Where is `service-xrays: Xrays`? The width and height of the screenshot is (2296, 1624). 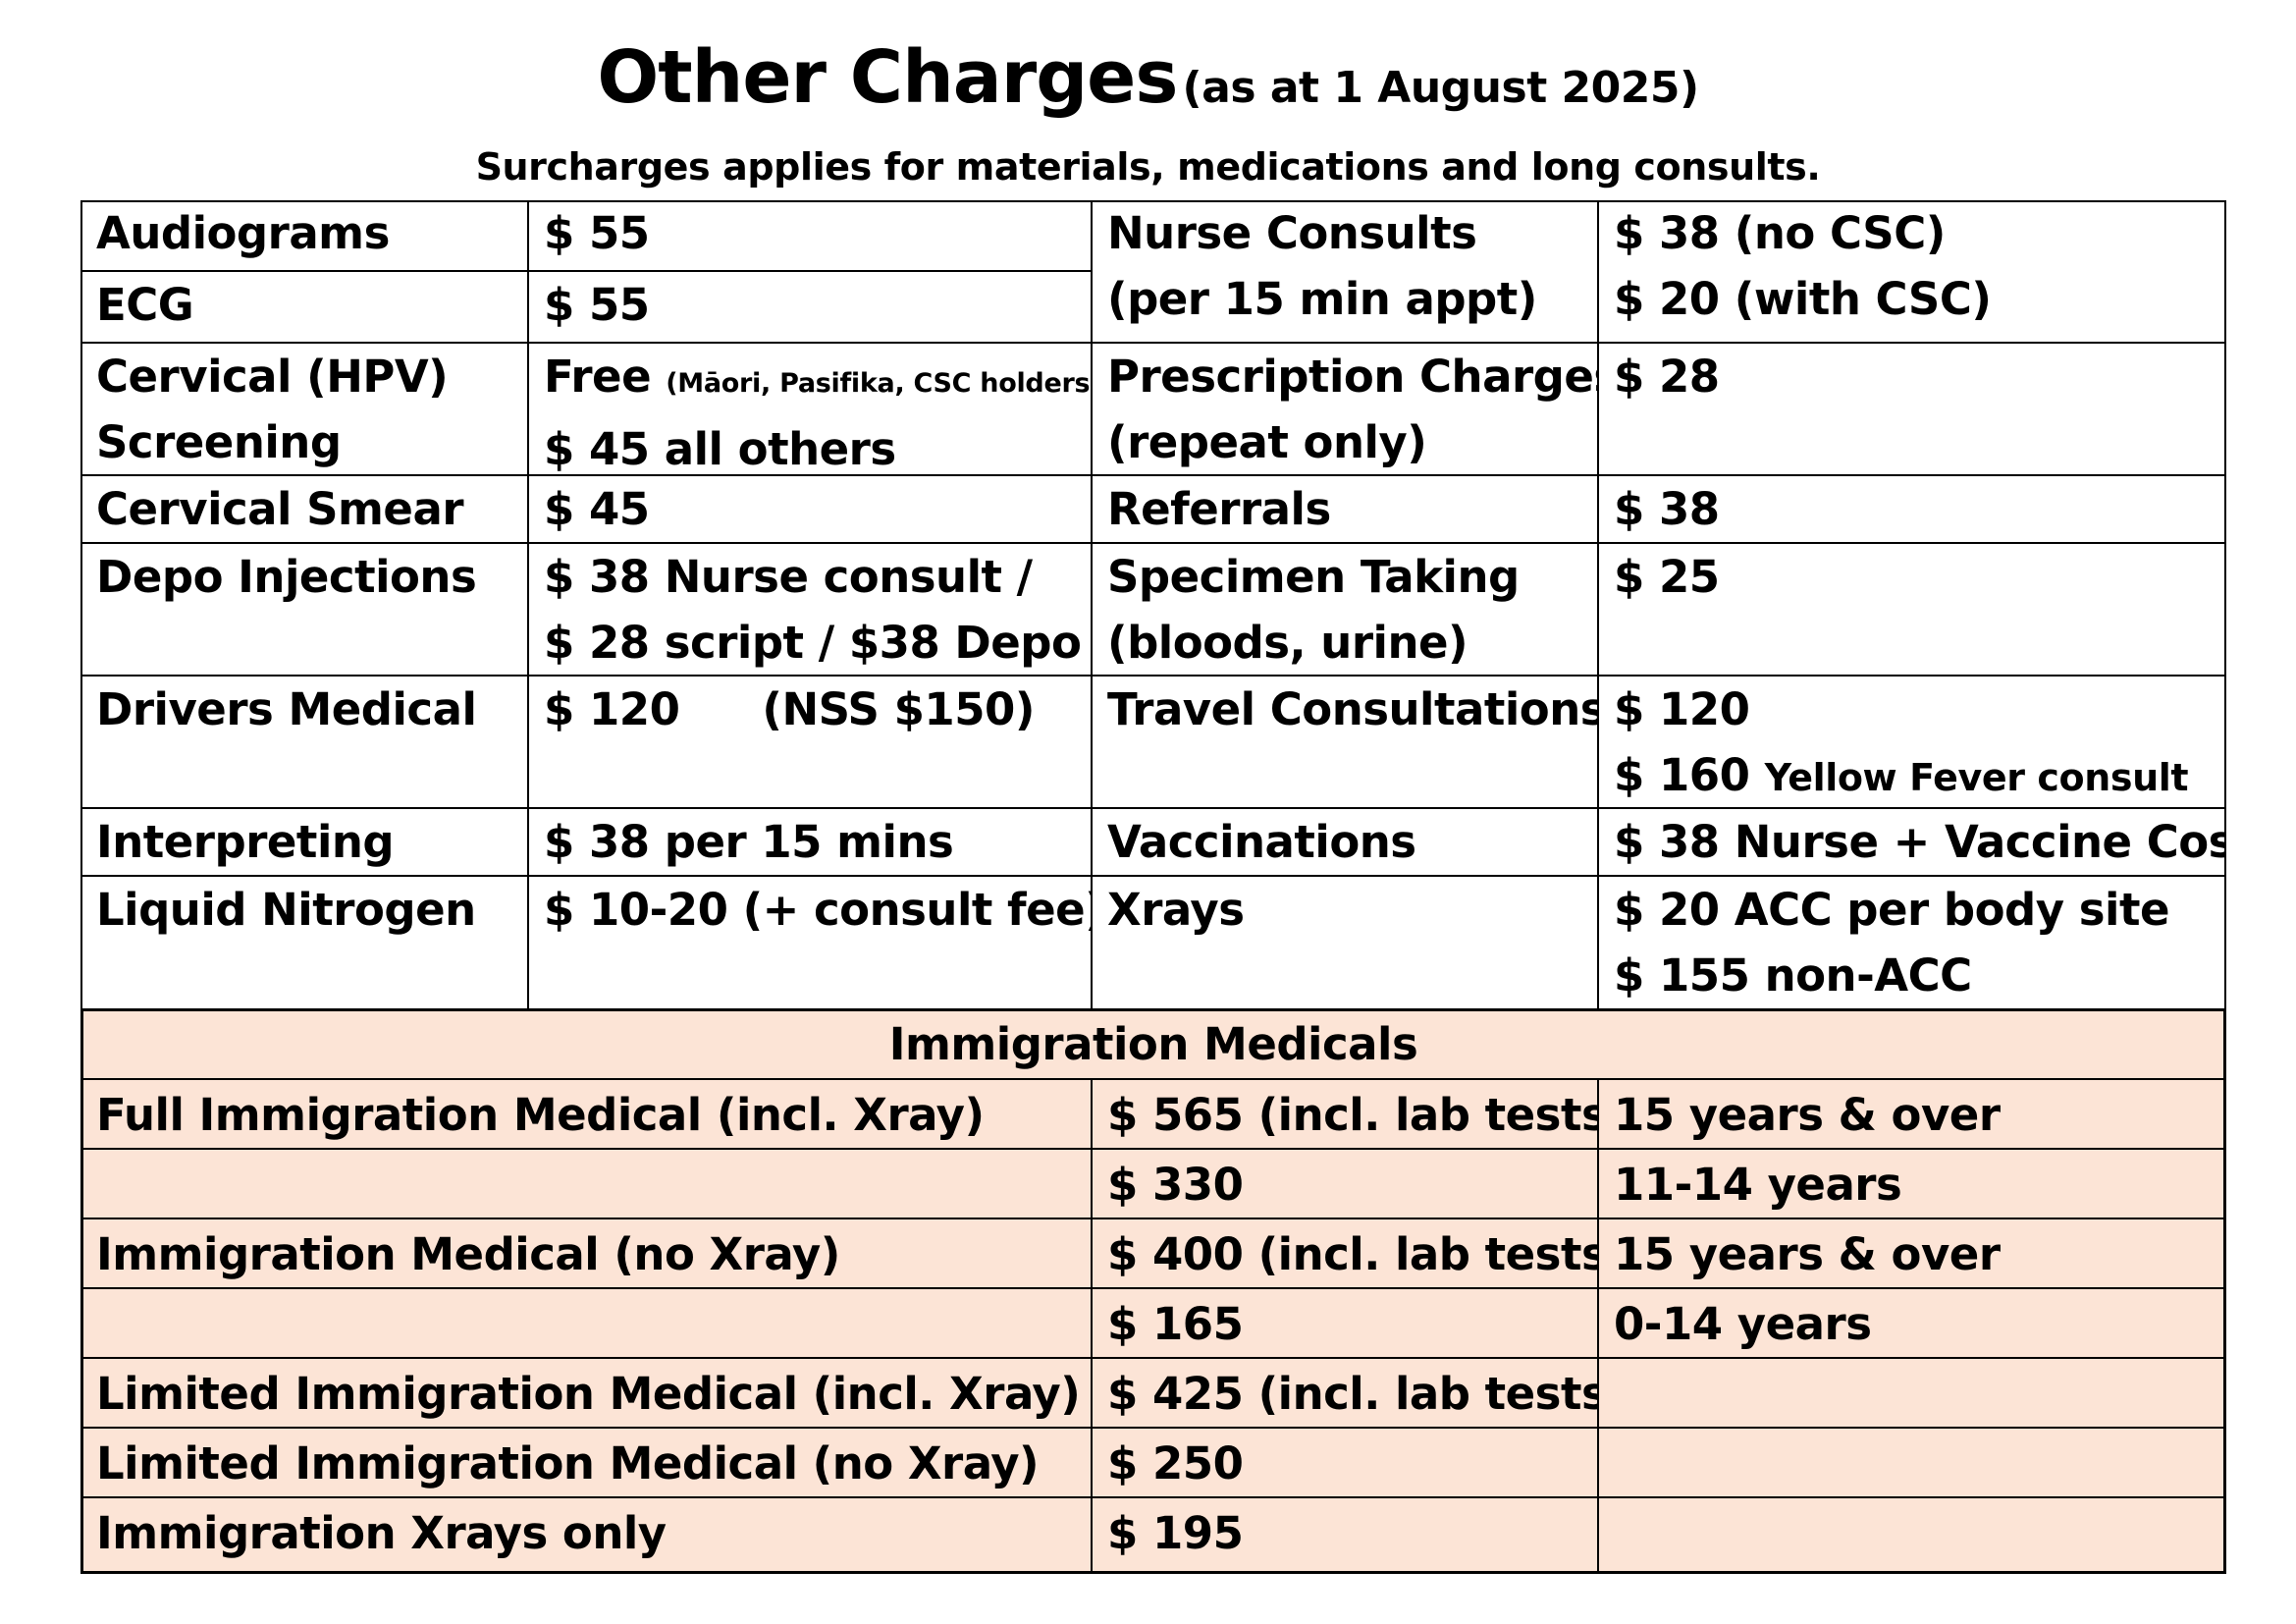
service-xrays: Xrays is located at coordinates (1176, 910).